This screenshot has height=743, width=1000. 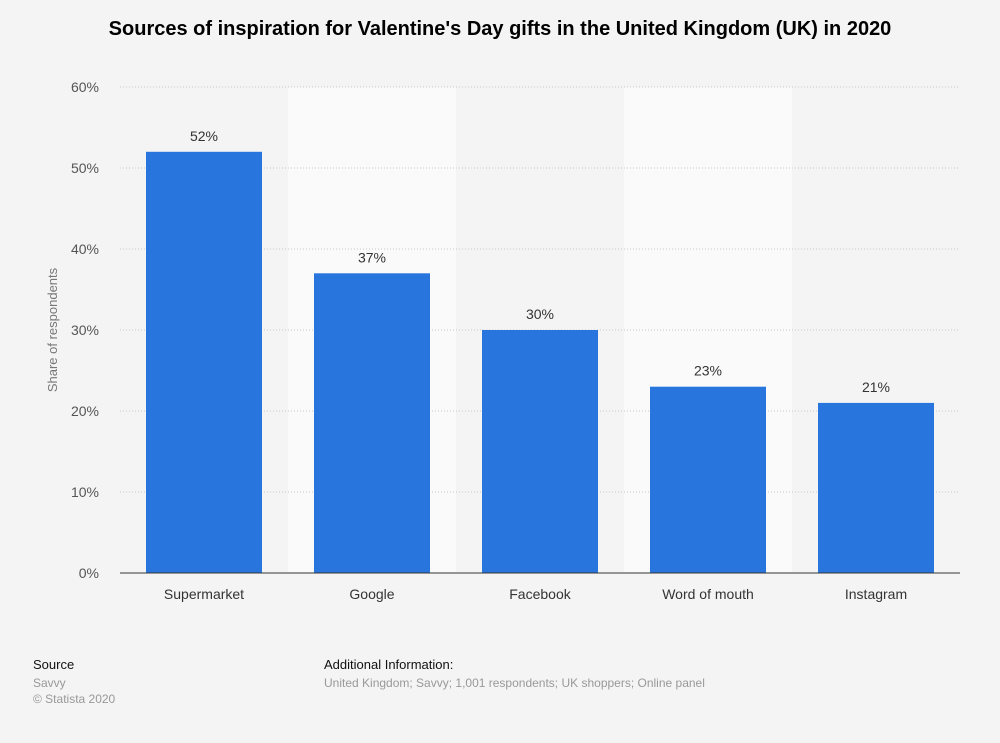 What do you see at coordinates (85, 168) in the screenshot?
I see `y-tick-label: 50%` at bounding box center [85, 168].